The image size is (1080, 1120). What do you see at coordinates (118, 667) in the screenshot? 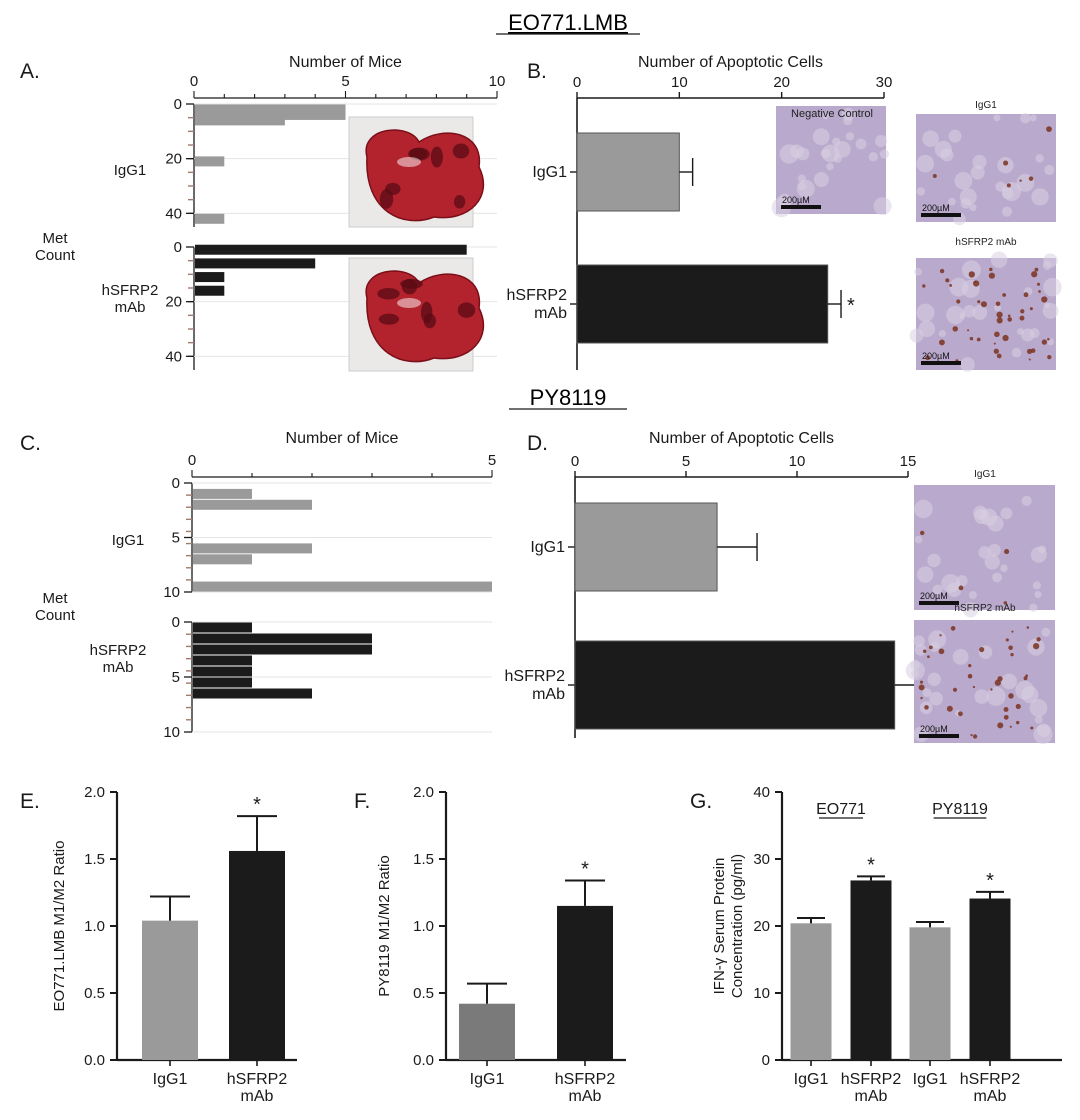
I see `group-label-c-g1-1: mAb` at bounding box center [118, 667].